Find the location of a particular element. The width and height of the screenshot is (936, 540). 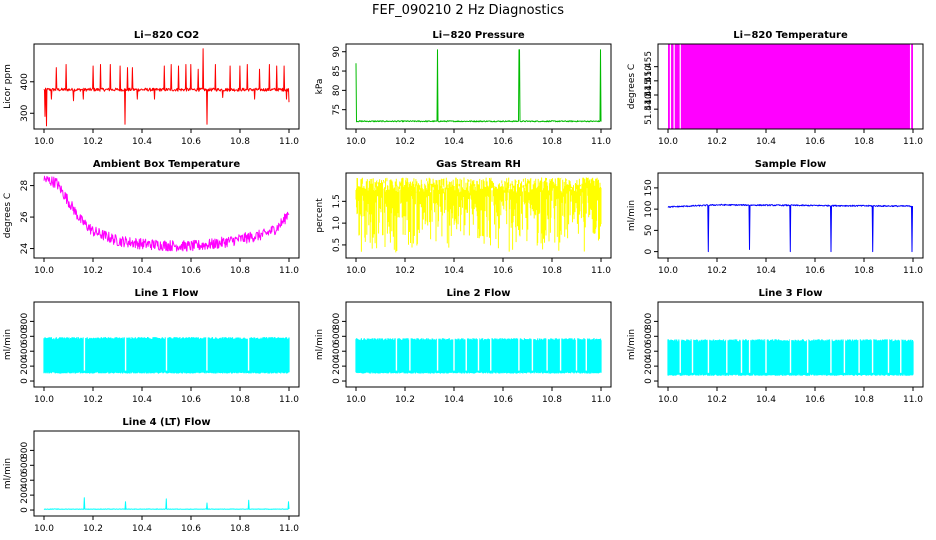

y-tick-label: 150 is located at coordinates (649, 187).